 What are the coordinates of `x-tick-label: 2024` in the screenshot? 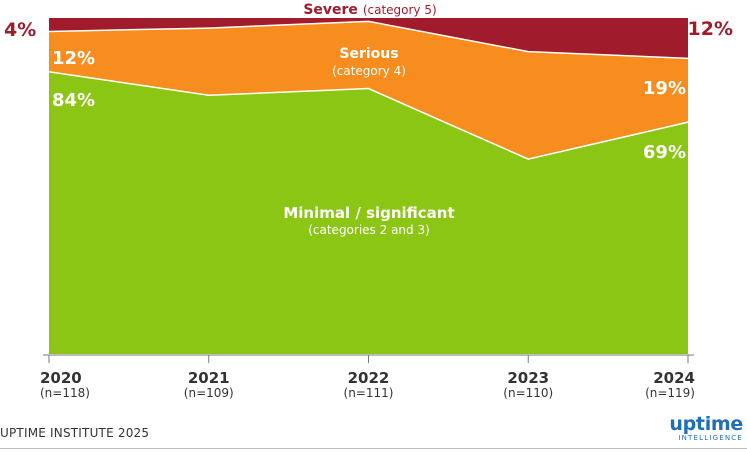 It's located at (674, 378).